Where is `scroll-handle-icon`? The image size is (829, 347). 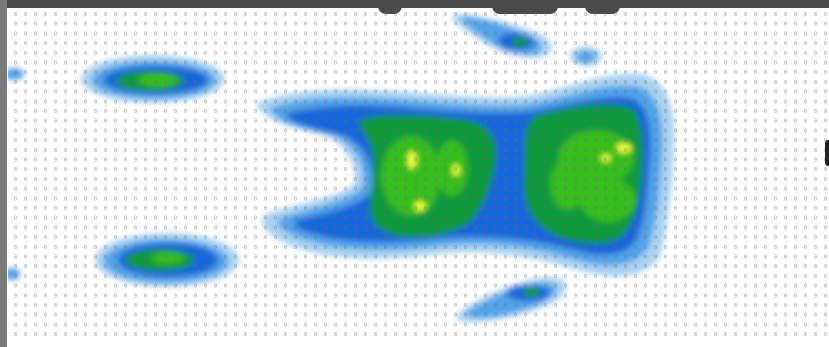 scroll-handle-icon is located at coordinates (827, 153).